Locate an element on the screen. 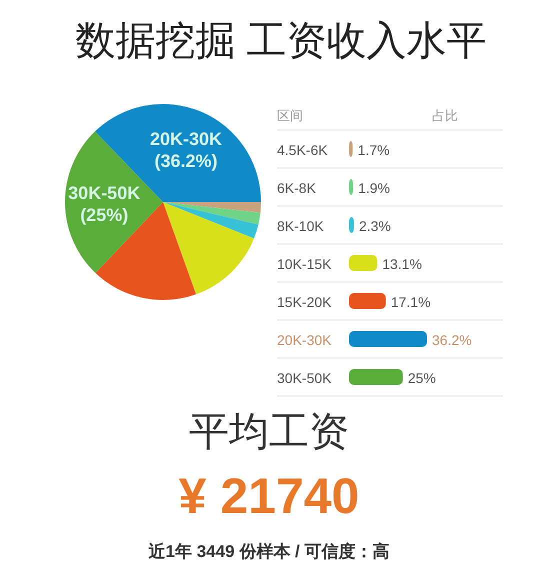 Image resolution: width=537 pixels, height=569 pixels. chart-title: 数据挖掘 工资收入水平 is located at coordinates (281, 41).